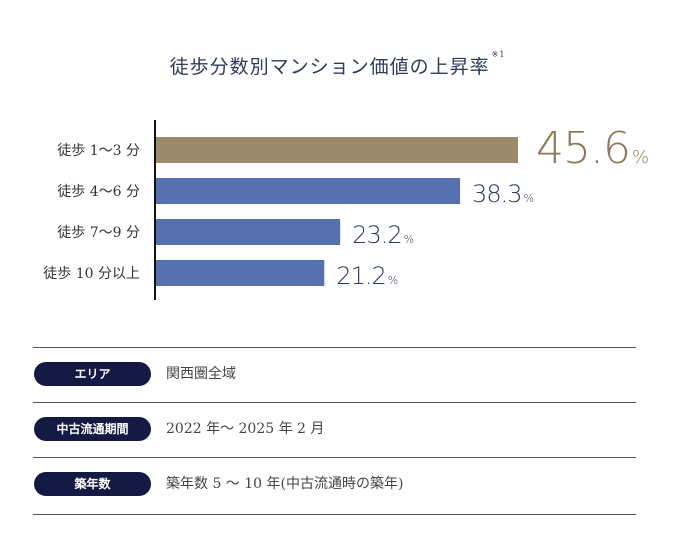 The width and height of the screenshot is (675, 553). Describe the element at coordinates (383, 235) in the screenshot. I see `value-label-3: 23.2%` at that location.